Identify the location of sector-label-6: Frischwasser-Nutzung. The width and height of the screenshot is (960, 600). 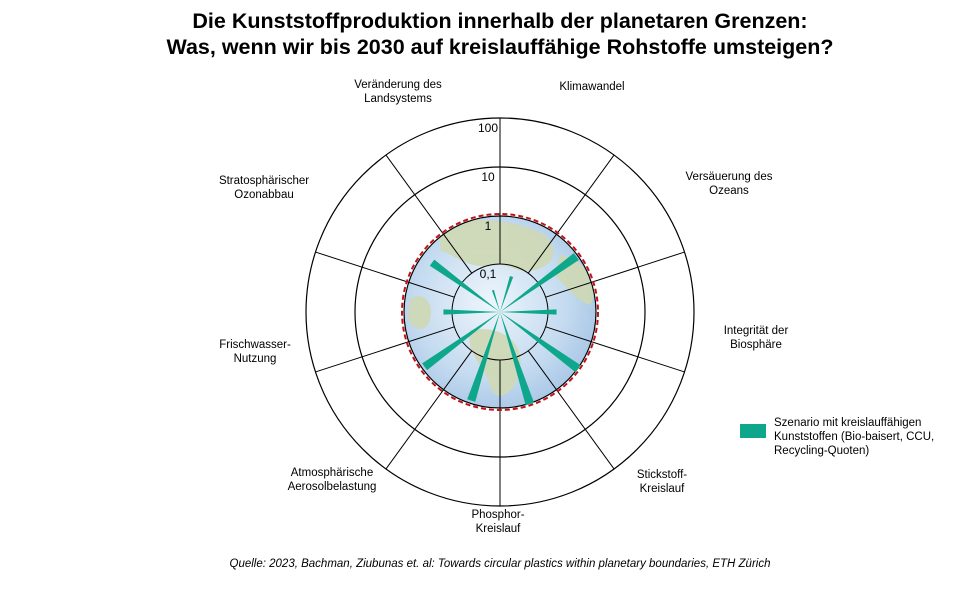
(255, 352).